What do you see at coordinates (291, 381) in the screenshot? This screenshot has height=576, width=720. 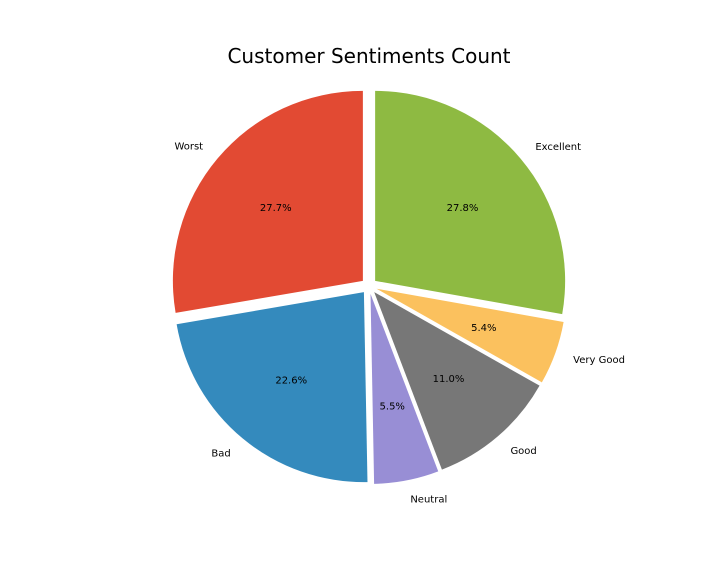 I see `pie-pct-label-bad: 22.6%` at bounding box center [291, 381].